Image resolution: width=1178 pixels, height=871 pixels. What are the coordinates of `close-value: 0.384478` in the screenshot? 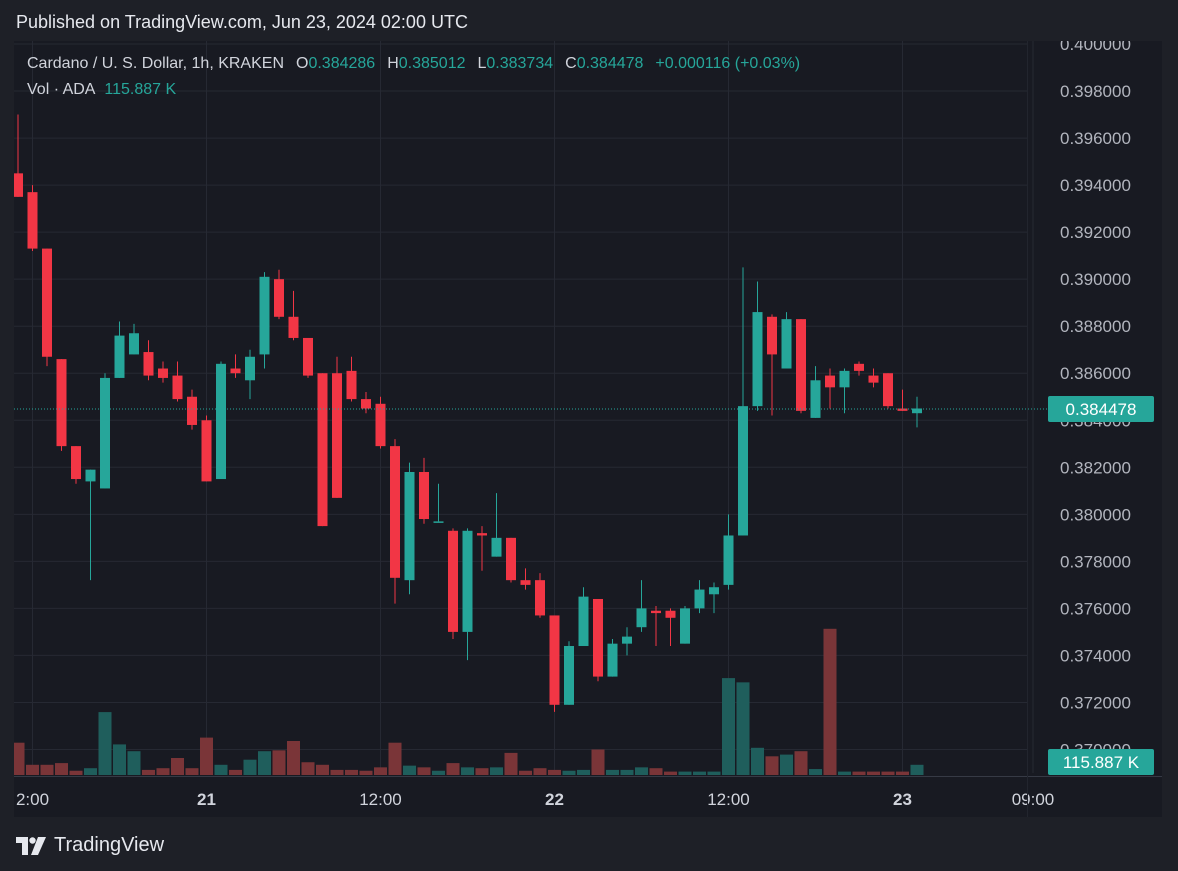 It's located at (610, 63).